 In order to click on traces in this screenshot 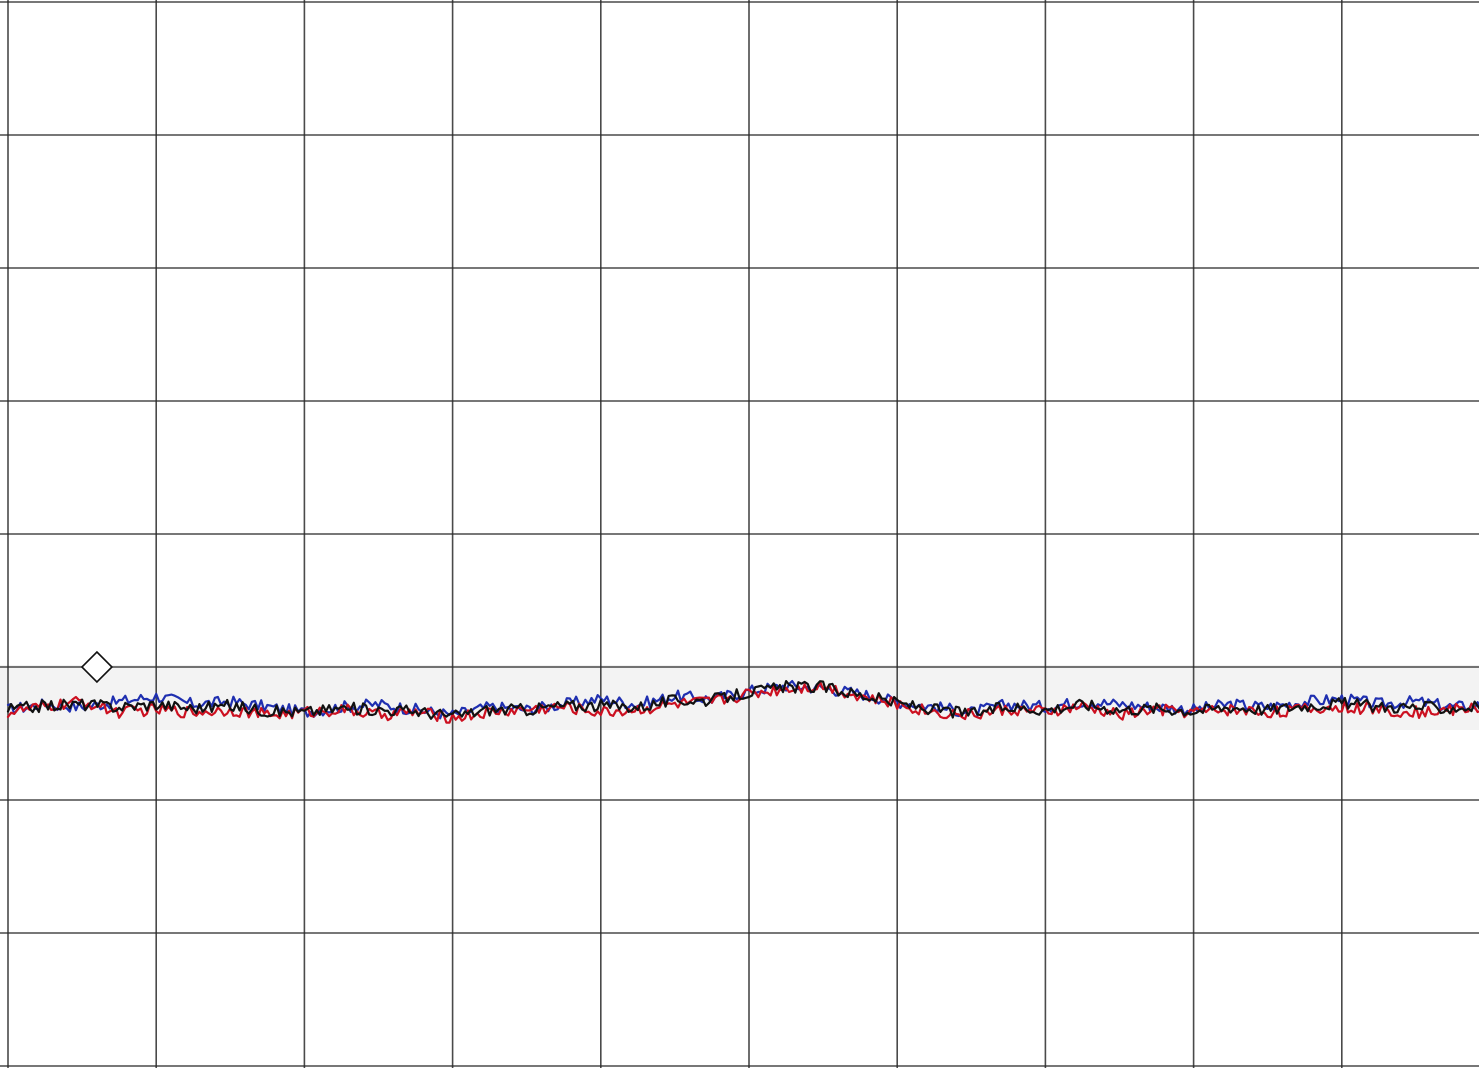, I will do `click(742, 702)`.